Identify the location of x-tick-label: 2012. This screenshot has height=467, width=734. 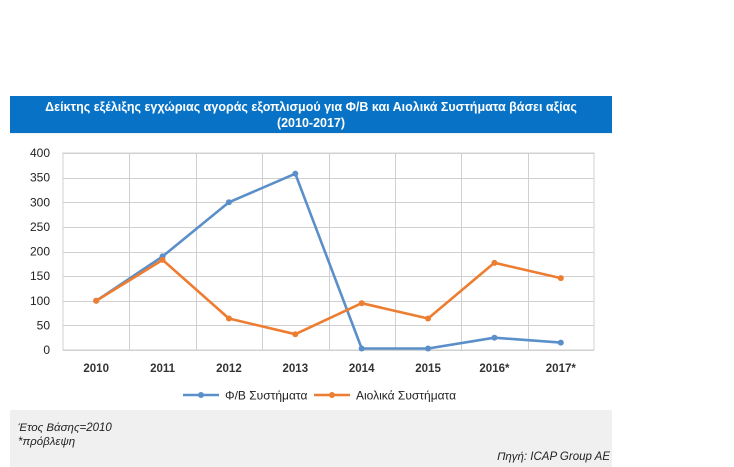
(229, 369).